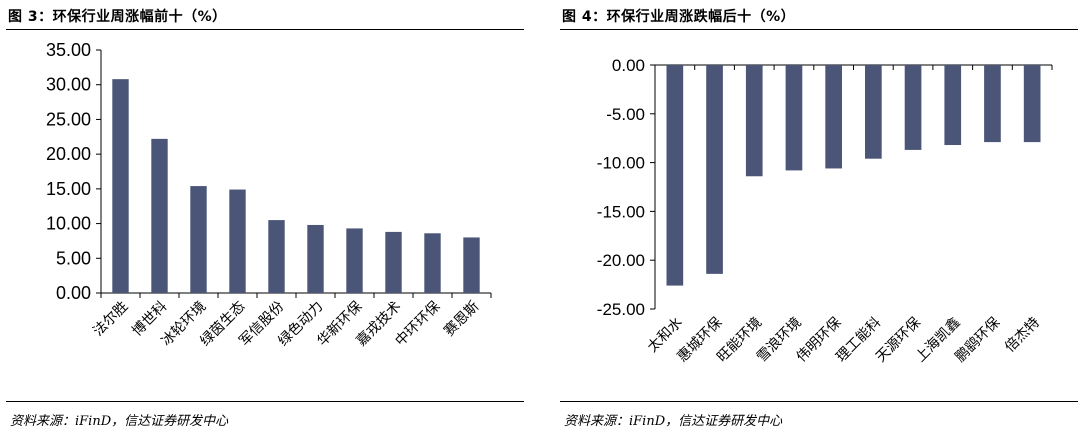  Describe the element at coordinates (977, 339) in the screenshot. I see `x-category-label: 鹏鹞环保` at that location.